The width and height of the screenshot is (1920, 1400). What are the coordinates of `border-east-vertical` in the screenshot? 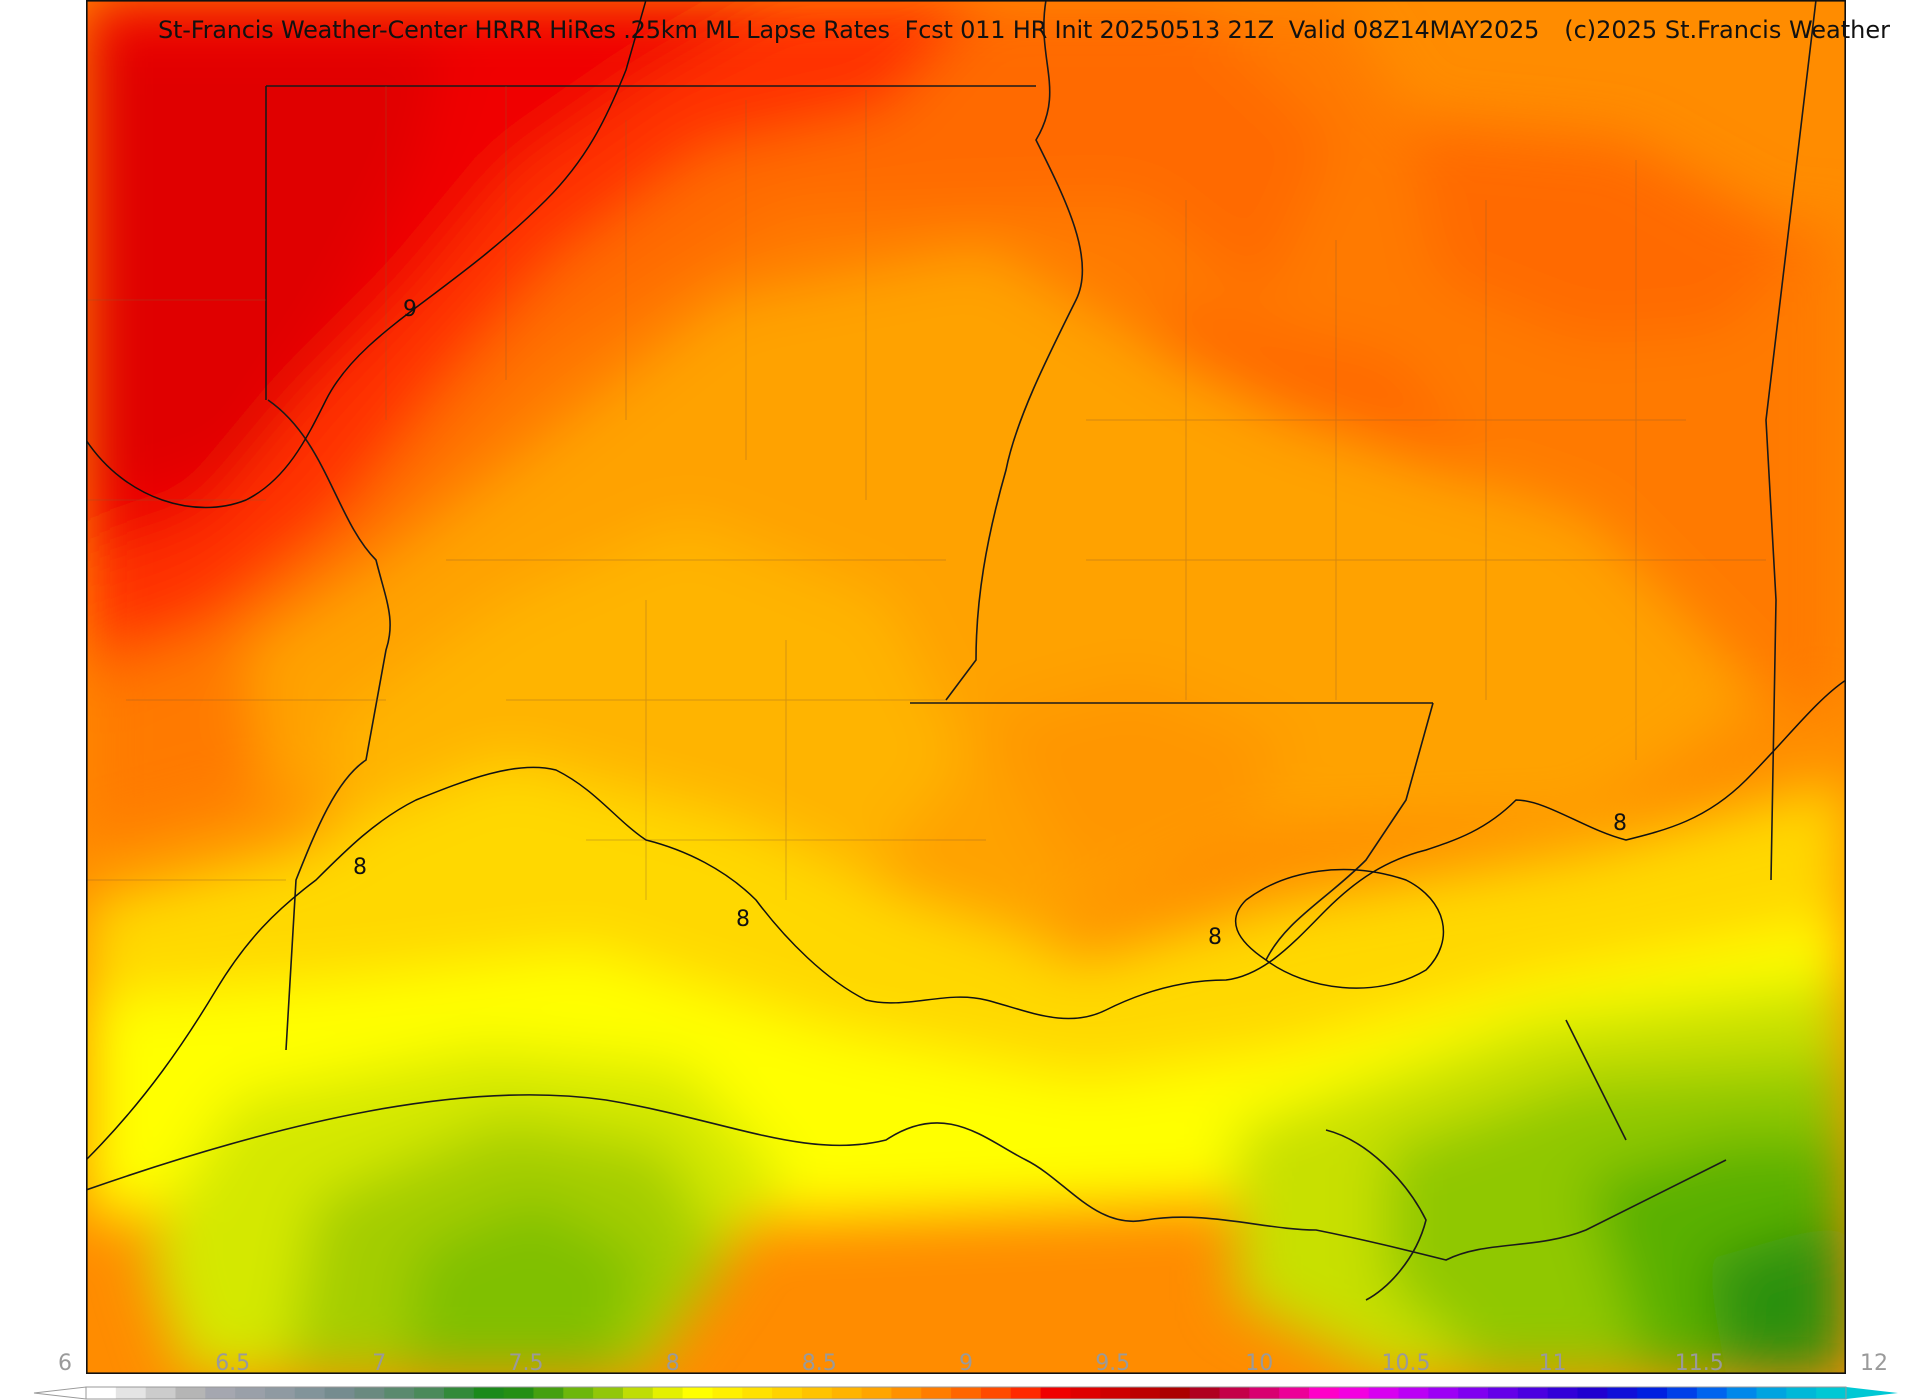 It's located at (1791, 440).